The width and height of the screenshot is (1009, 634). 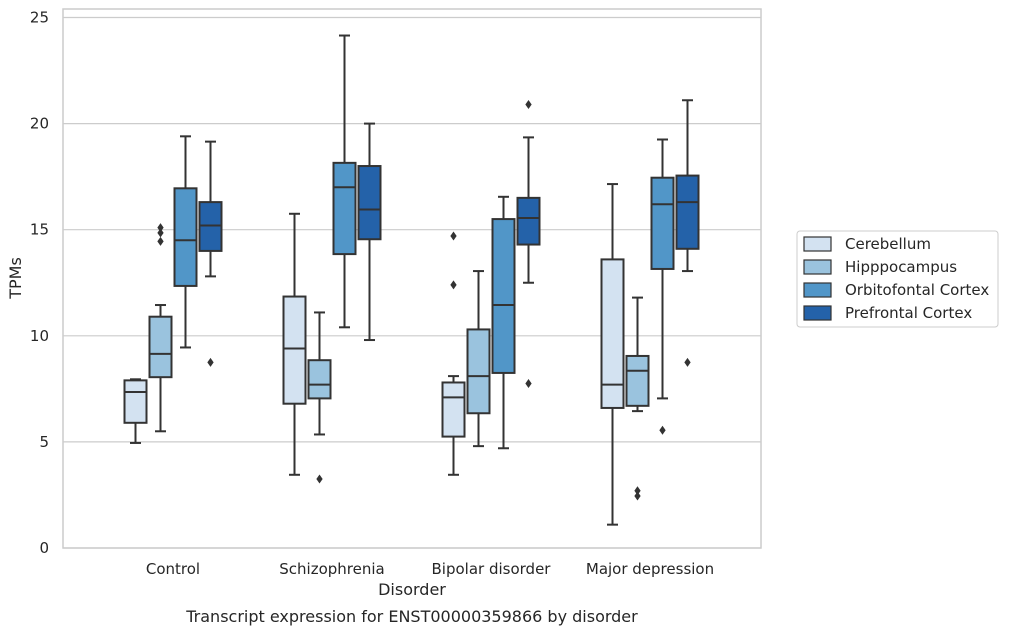 What do you see at coordinates (331, 569) in the screenshot?
I see `x-tick-label-1: Schizophrenia` at bounding box center [331, 569].